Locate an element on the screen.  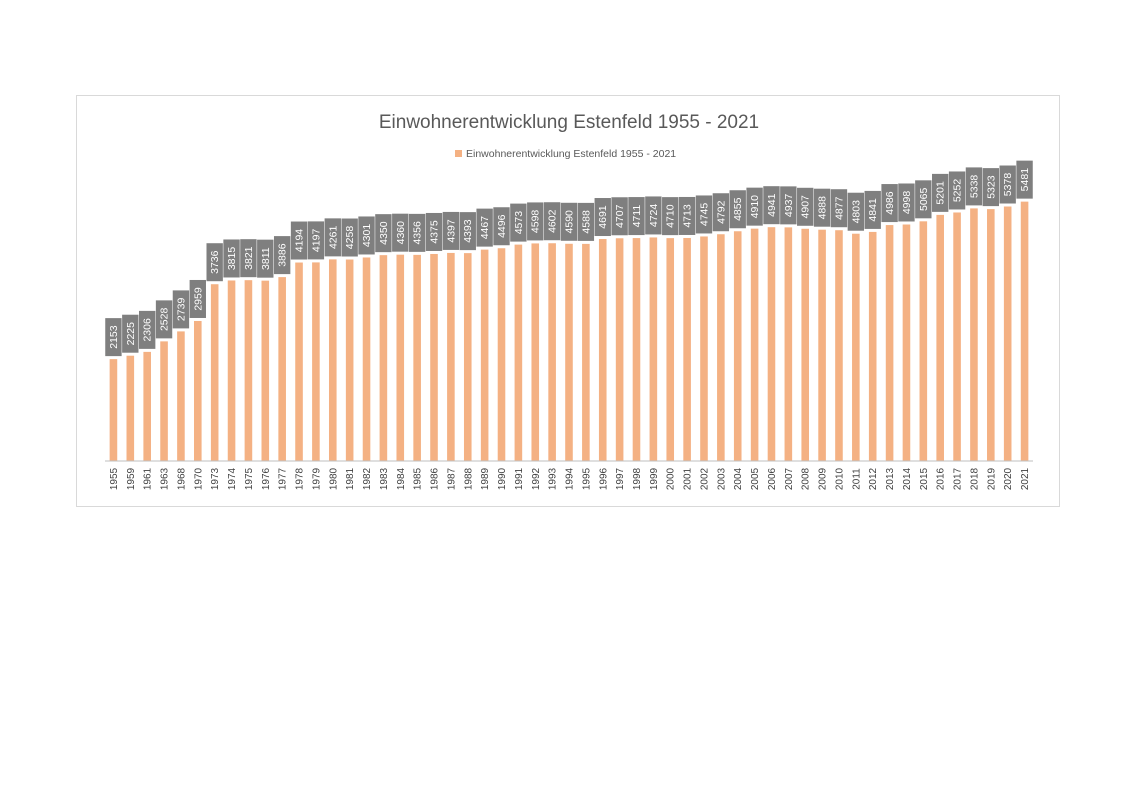
data-label-box-2017 is located at coordinates (957, 190).